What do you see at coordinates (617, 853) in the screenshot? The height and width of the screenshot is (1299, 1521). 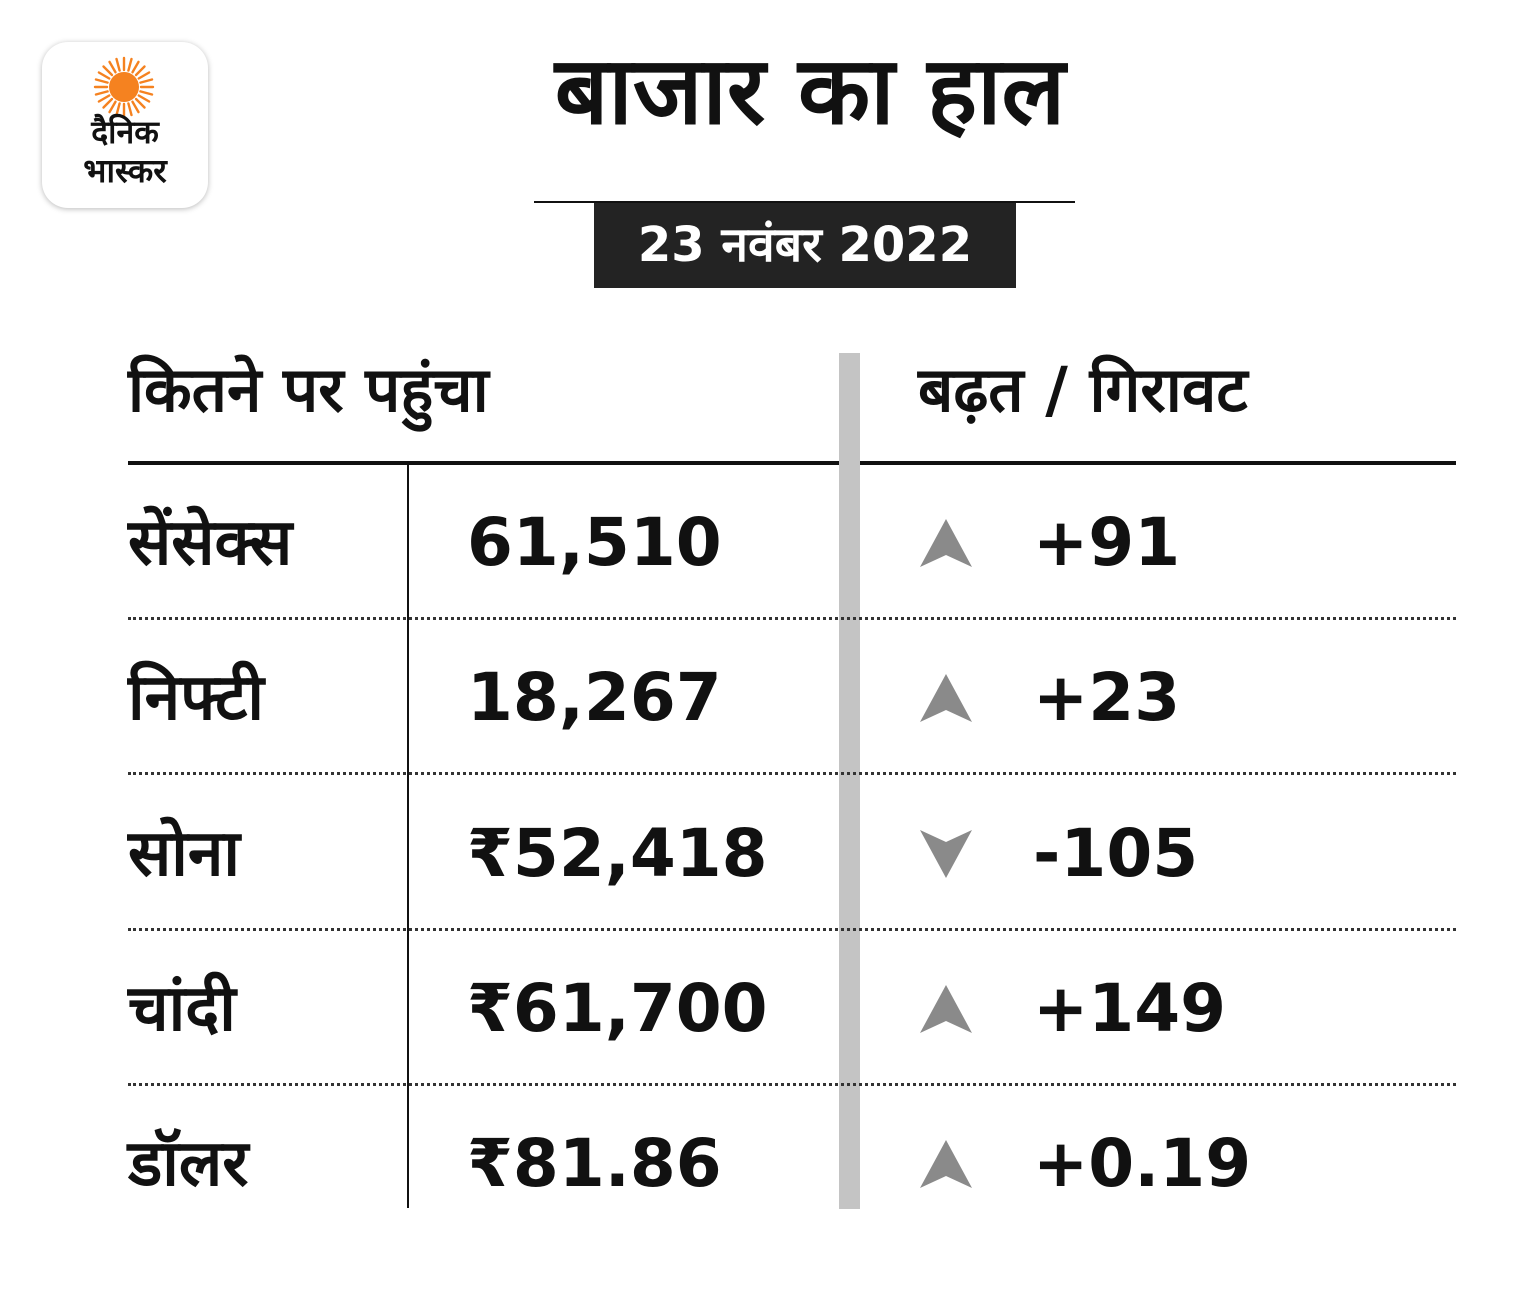 I see `row-value: ₹52,418` at bounding box center [617, 853].